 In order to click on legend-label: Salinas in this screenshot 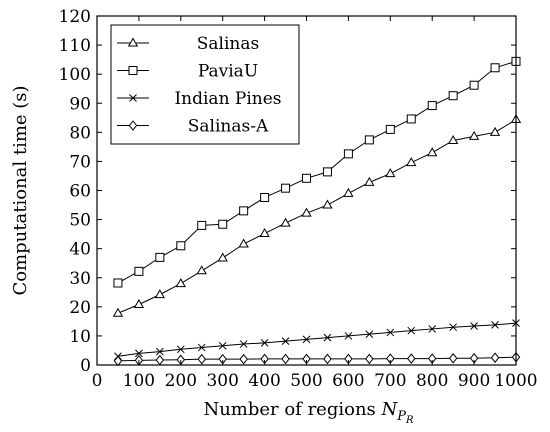, I will do `click(228, 44)`.